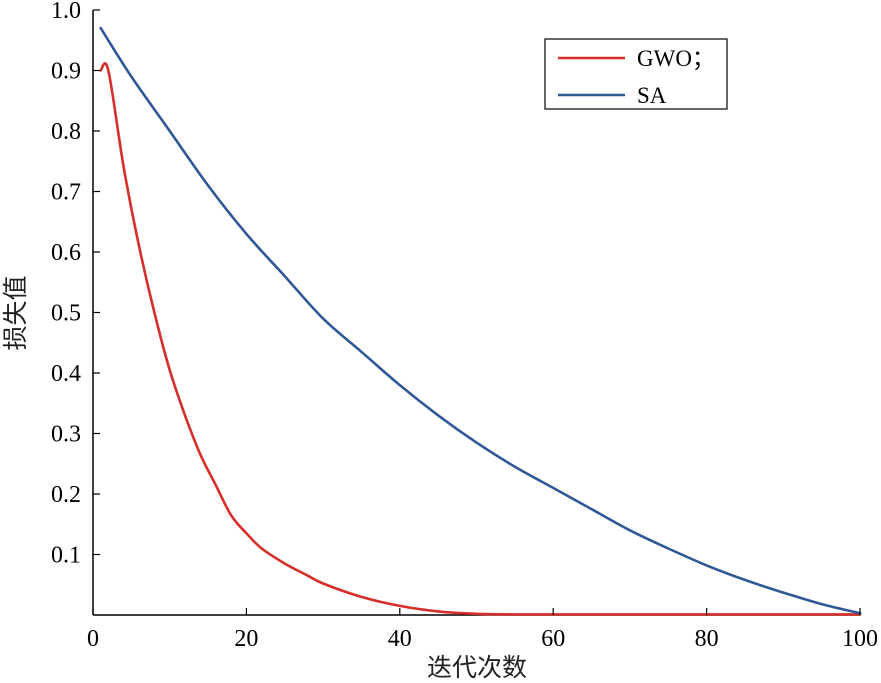  I want to click on x-tick-label: 40, so click(400, 639).